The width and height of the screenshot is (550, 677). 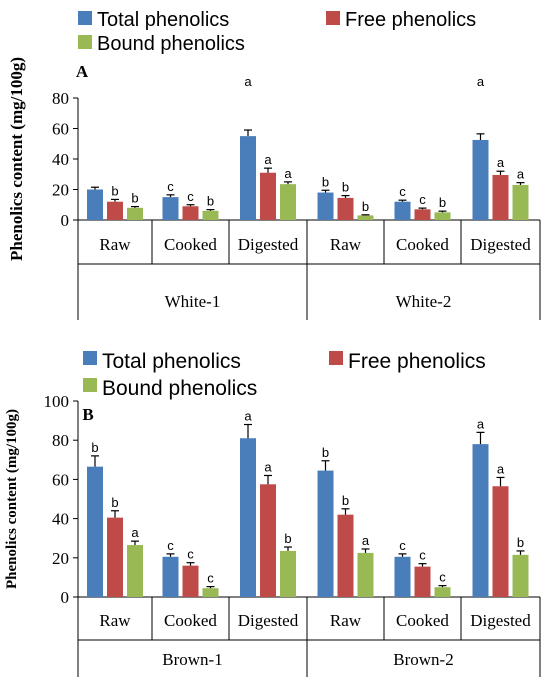 I want to click on significance-letter-a-2-4: b, so click(x=345, y=187).